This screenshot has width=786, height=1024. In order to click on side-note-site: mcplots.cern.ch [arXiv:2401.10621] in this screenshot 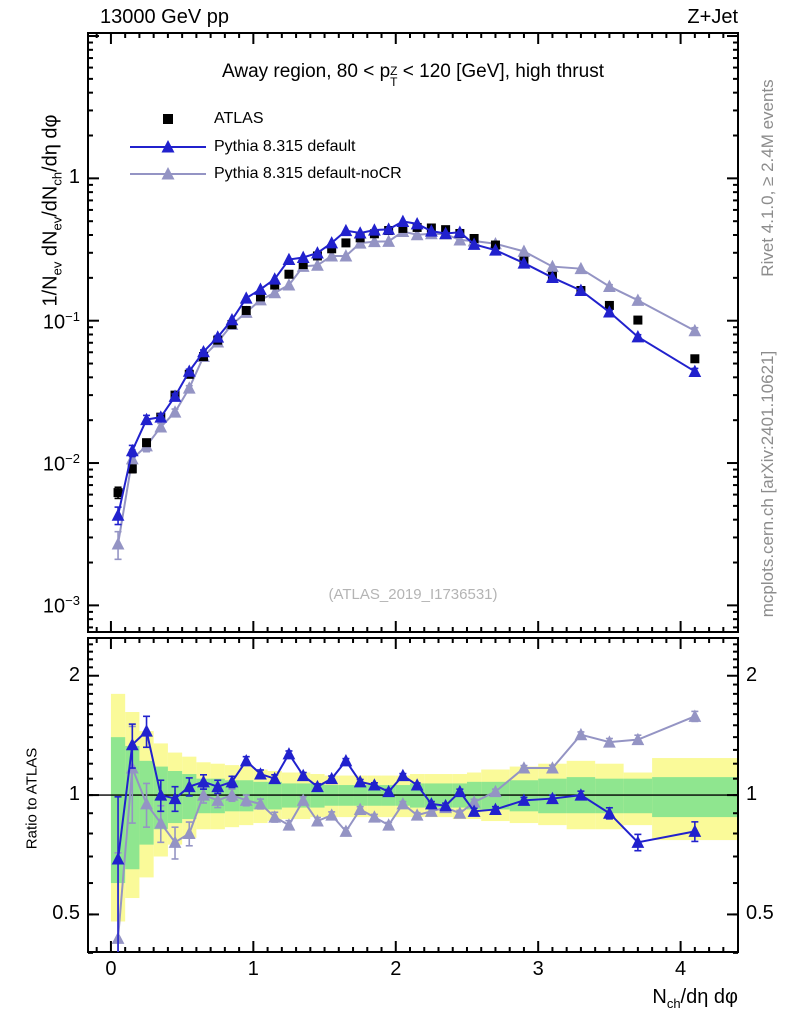, I will do `click(767, 484)`.